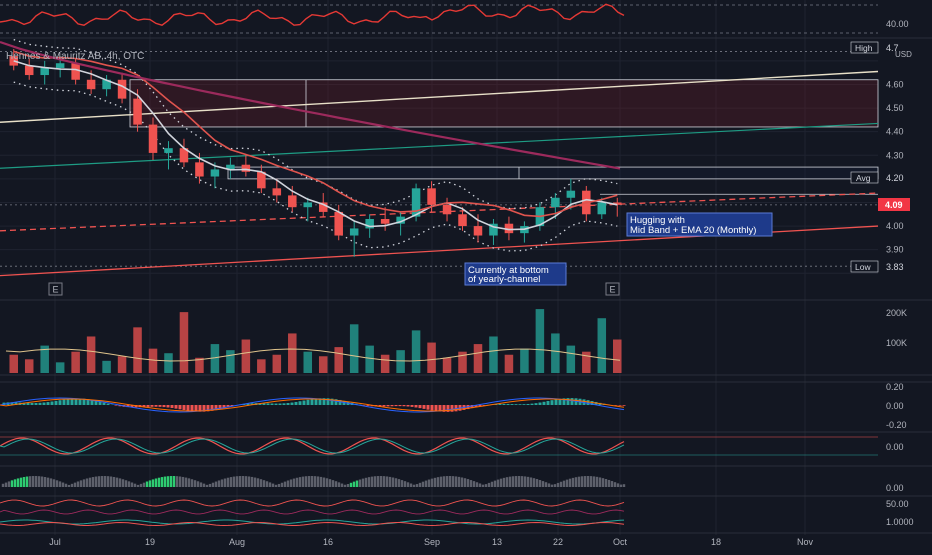  What do you see at coordinates (863, 178) in the screenshot?
I see `svg-text: Avg` at bounding box center [863, 178].